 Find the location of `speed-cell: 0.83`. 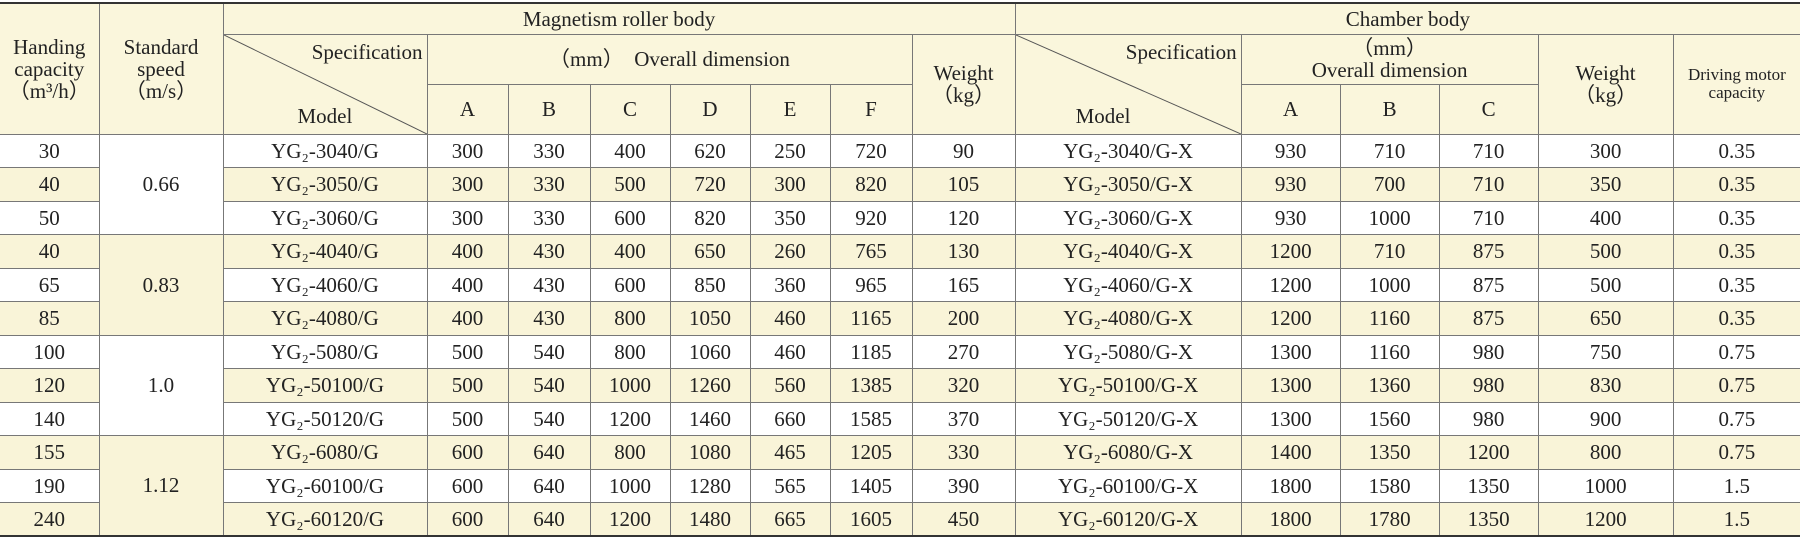

speed-cell: 0.83 is located at coordinates (161, 285).